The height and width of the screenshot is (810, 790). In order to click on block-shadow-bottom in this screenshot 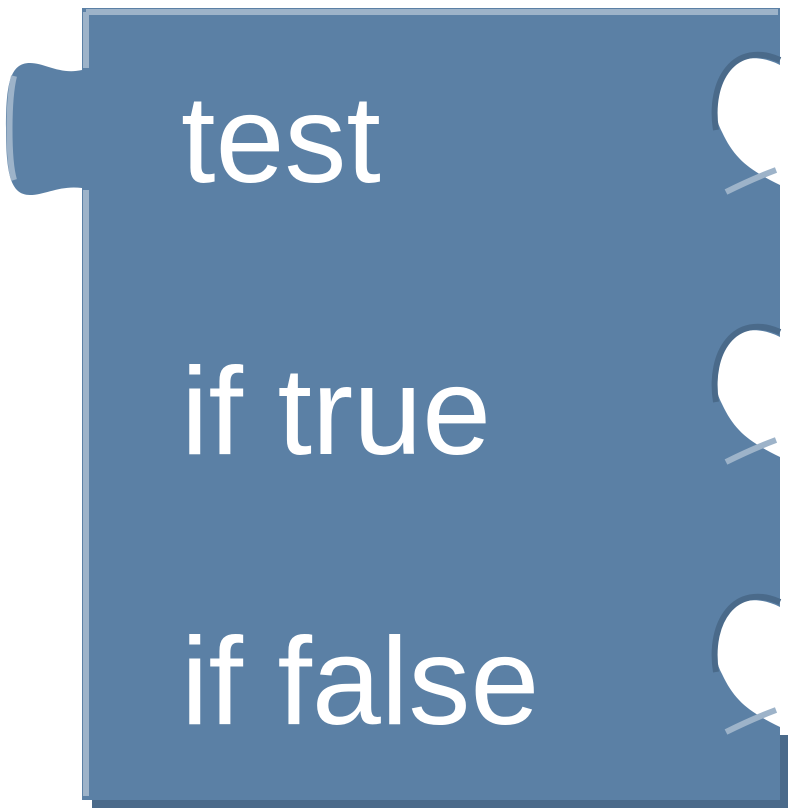, I will do `click(440, 771)`.